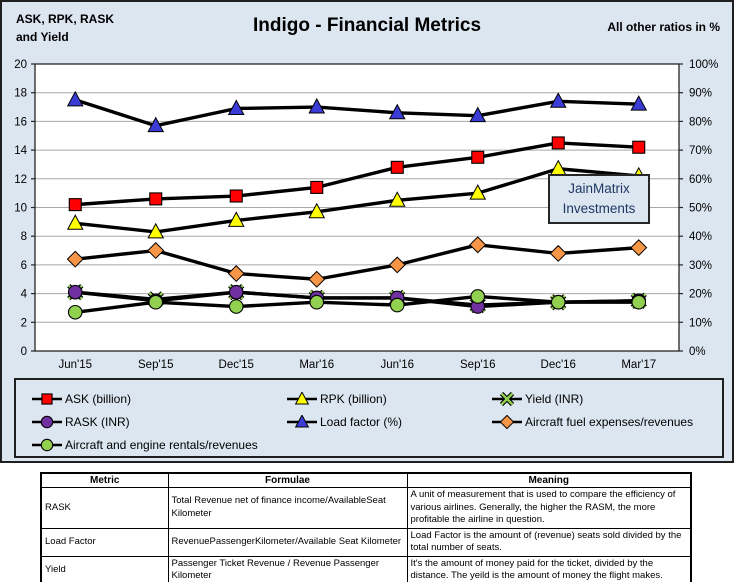  What do you see at coordinates (638, 365) in the screenshot?
I see `x-axis-tick-label: Mar'17` at bounding box center [638, 365].